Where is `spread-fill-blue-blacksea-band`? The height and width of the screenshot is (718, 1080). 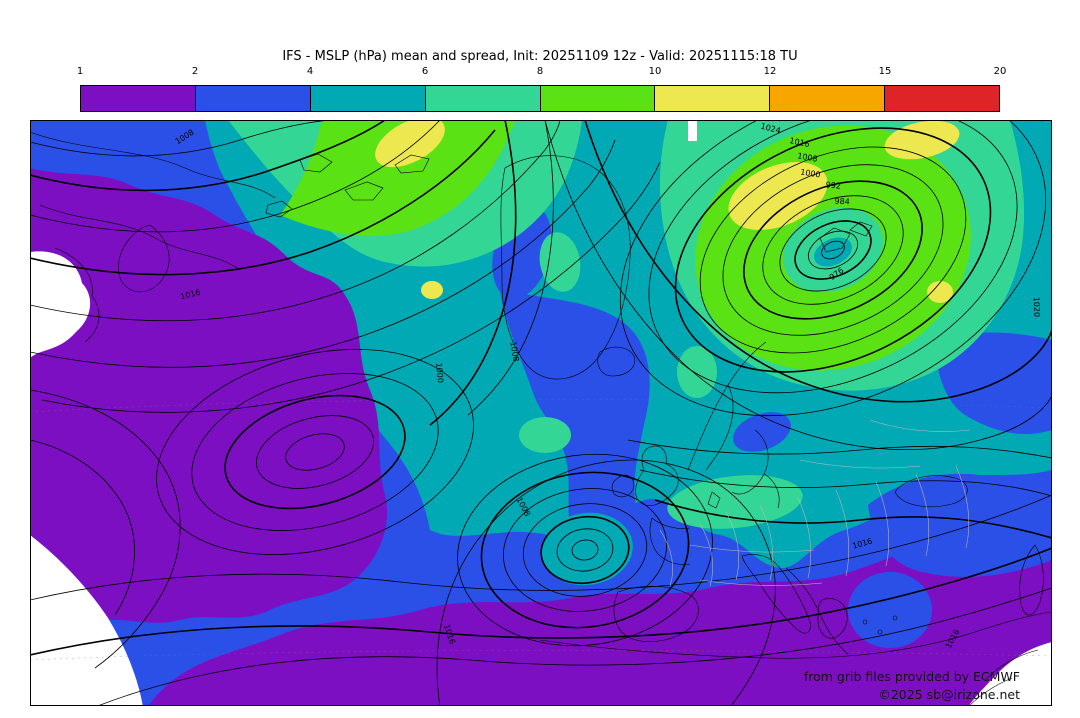 spread-fill-blue-blacksea-band is located at coordinates (960, 525).